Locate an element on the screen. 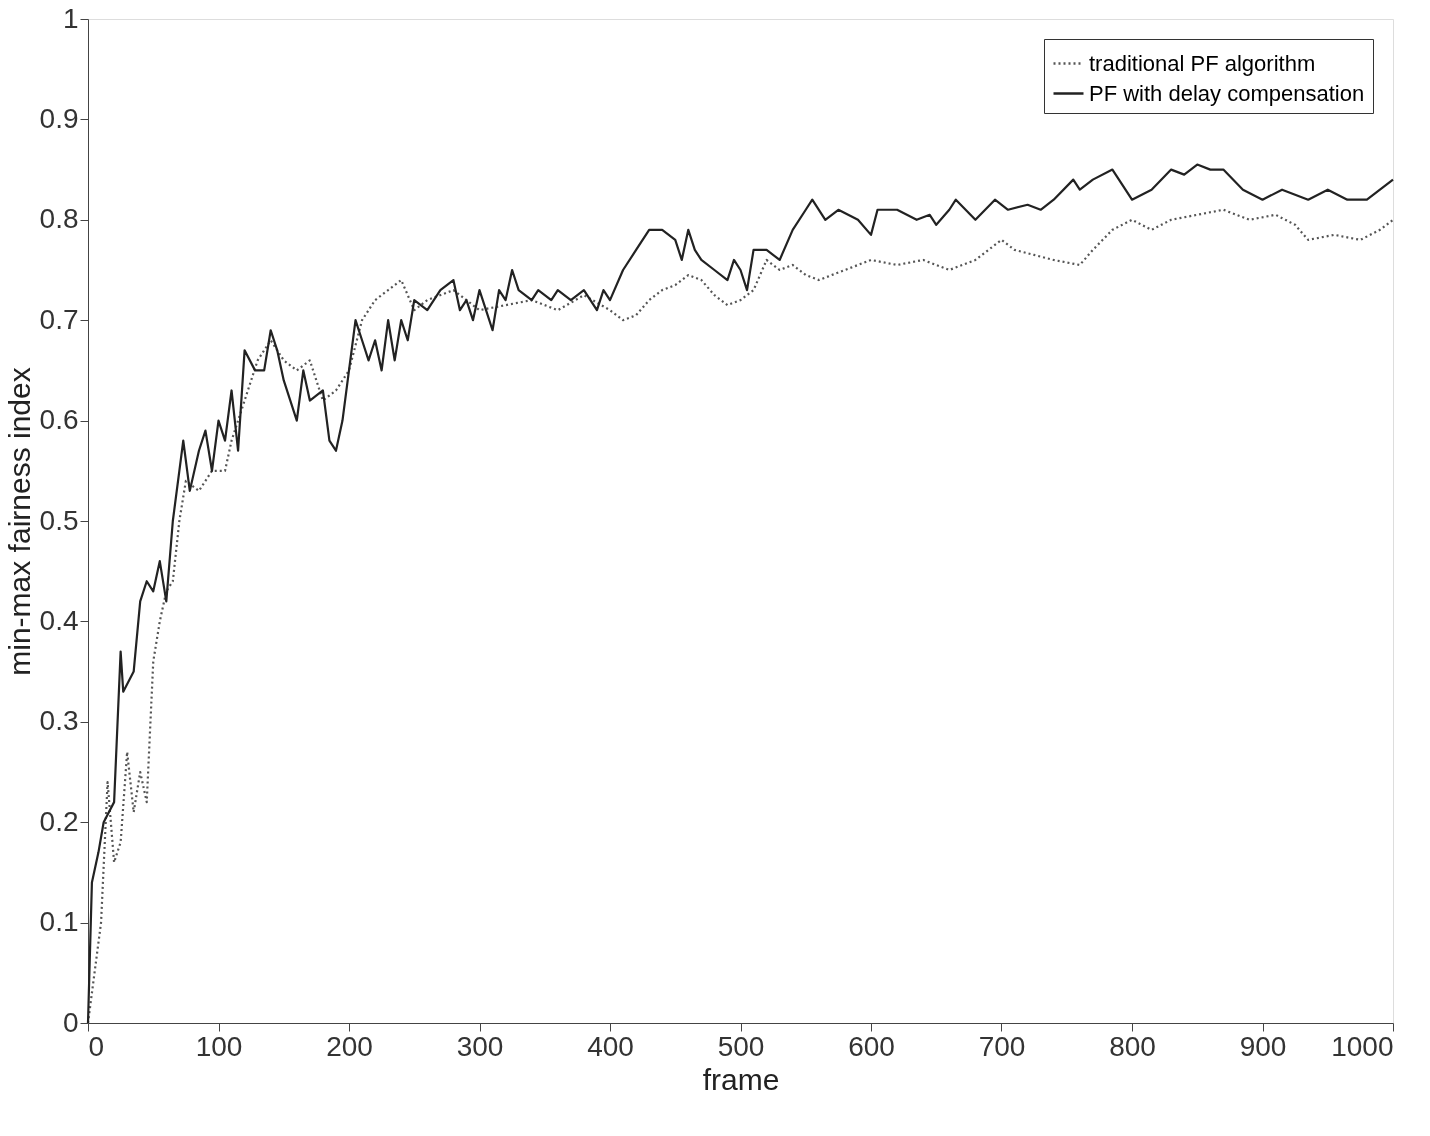 The height and width of the screenshot is (1136, 1430). y-tick-label: 0.2 is located at coordinates (59, 821).